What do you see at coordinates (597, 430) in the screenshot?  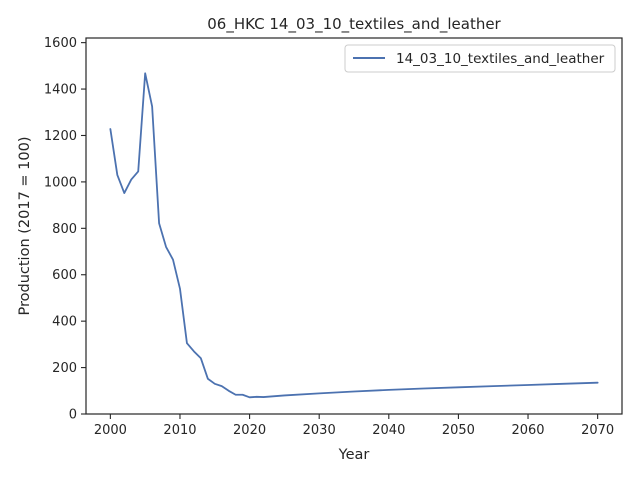 I see `x-tick-label: 2070` at bounding box center [597, 430].